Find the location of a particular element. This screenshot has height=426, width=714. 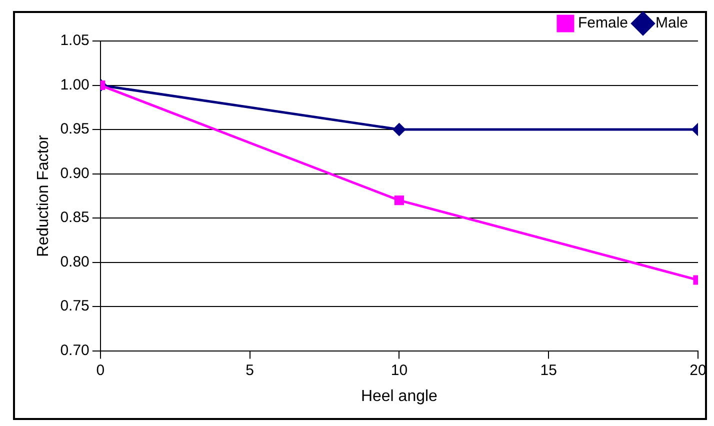

x-tick-label: 10 is located at coordinates (399, 370).